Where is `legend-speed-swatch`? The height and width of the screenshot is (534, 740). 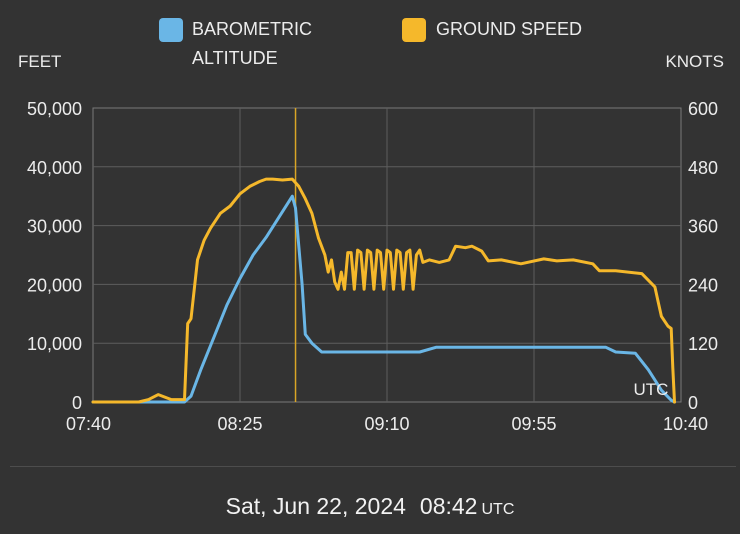
legend-speed-swatch is located at coordinates (414, 30).